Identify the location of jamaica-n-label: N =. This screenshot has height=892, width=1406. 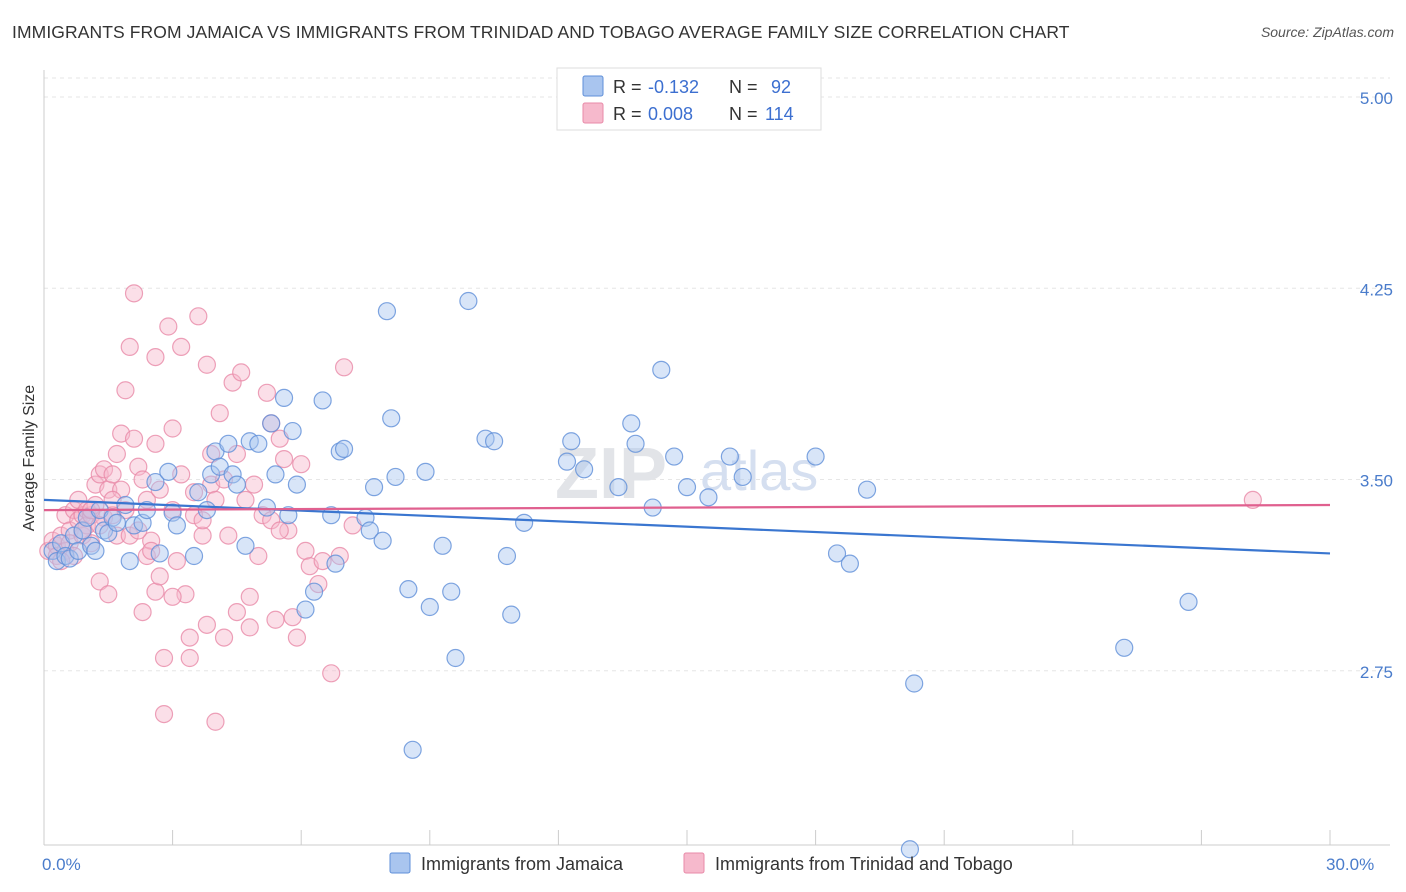
(743, 87).